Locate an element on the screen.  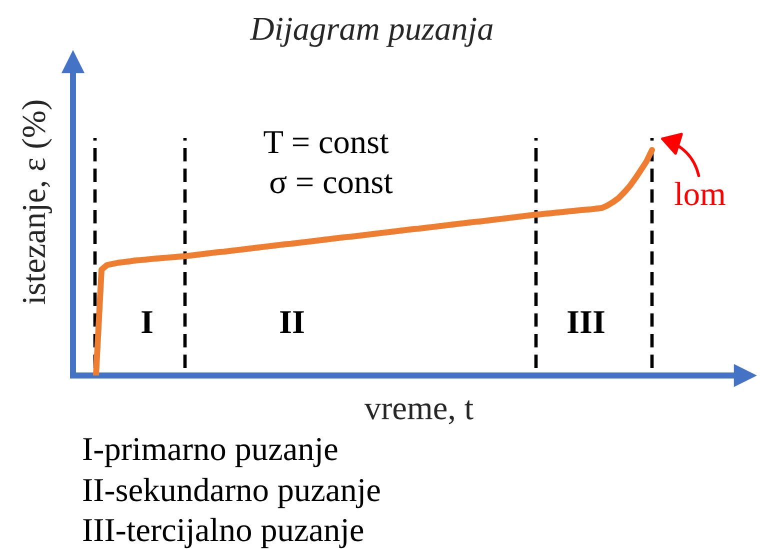
annotation: I is located at coordinates (147, 322).